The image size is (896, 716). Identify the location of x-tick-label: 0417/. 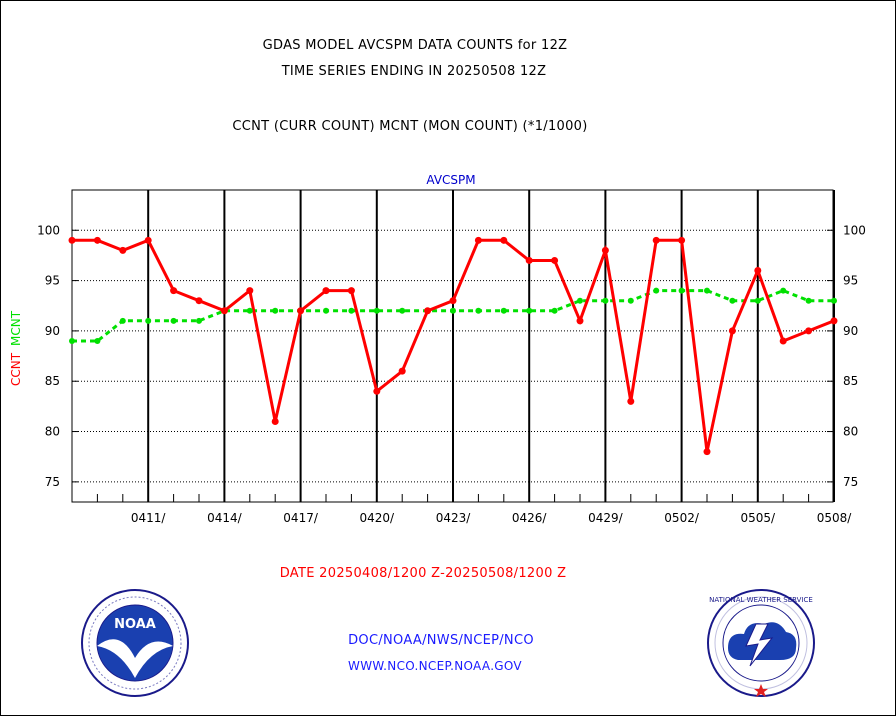
(301, 518).